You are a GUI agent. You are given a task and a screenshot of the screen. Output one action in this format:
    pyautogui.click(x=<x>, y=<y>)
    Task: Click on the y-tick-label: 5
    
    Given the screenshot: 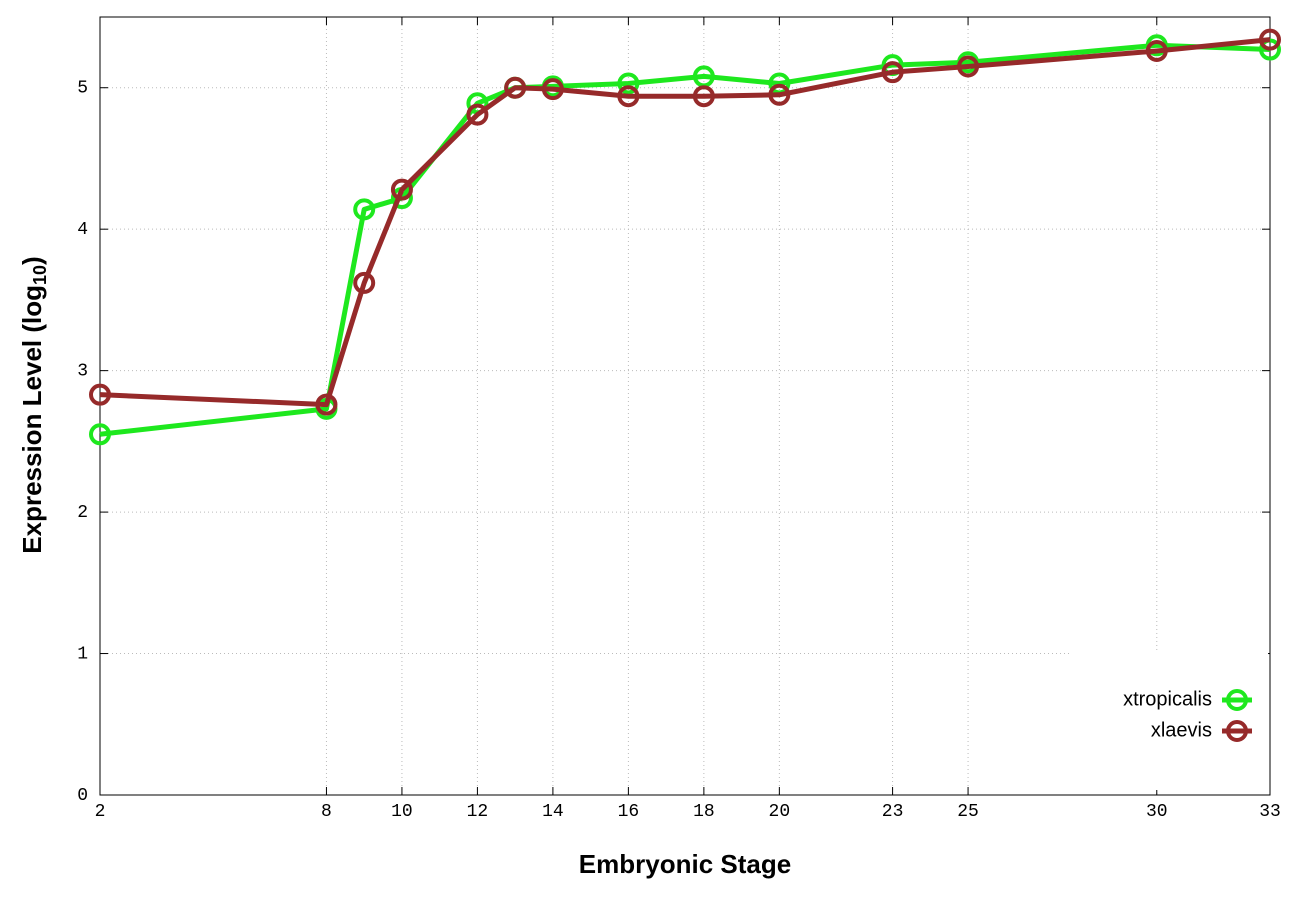 What is the action you would take?
    pyautogui.click(x=82, y=88)
    